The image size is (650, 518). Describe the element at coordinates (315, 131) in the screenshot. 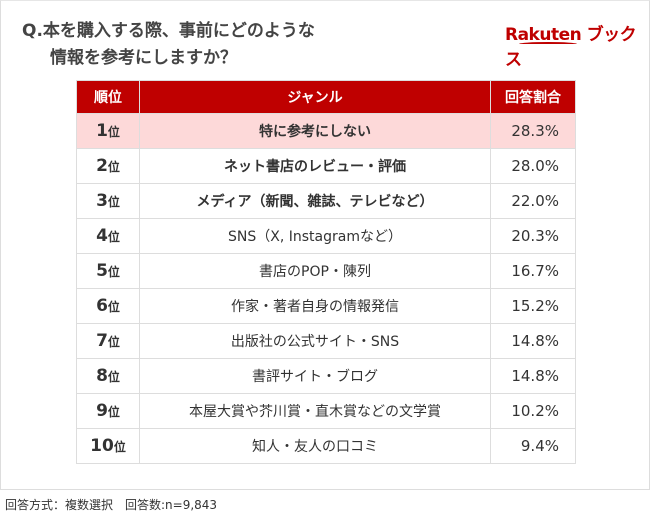

I see `genre-cell: 特に参考にしない` at that location.